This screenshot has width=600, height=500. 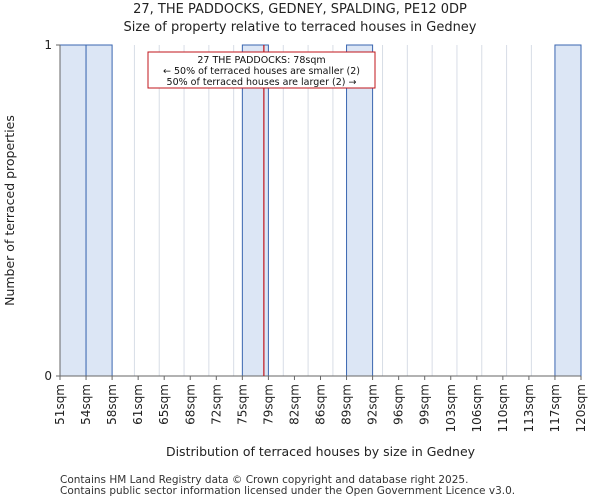 I want to click on x-tick-label: 65sqm, so click(x=164, y=404).